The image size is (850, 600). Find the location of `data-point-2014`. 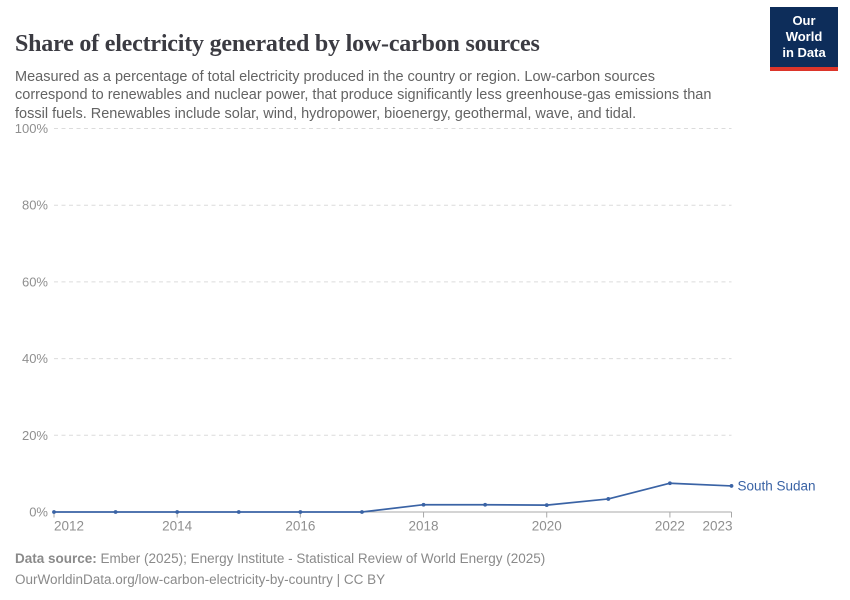

data-point-2014 is located at coordinates (177, 512).